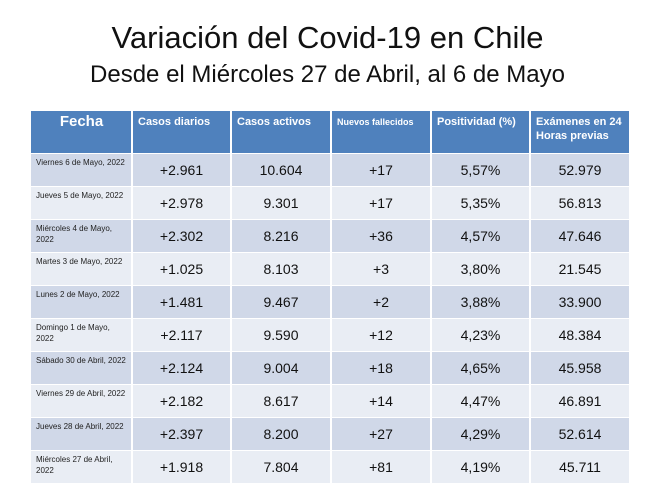  Describe the element at coordinates (281, 170) in the screenshot. I see `cell-casos-activos: 10.604` at that location.